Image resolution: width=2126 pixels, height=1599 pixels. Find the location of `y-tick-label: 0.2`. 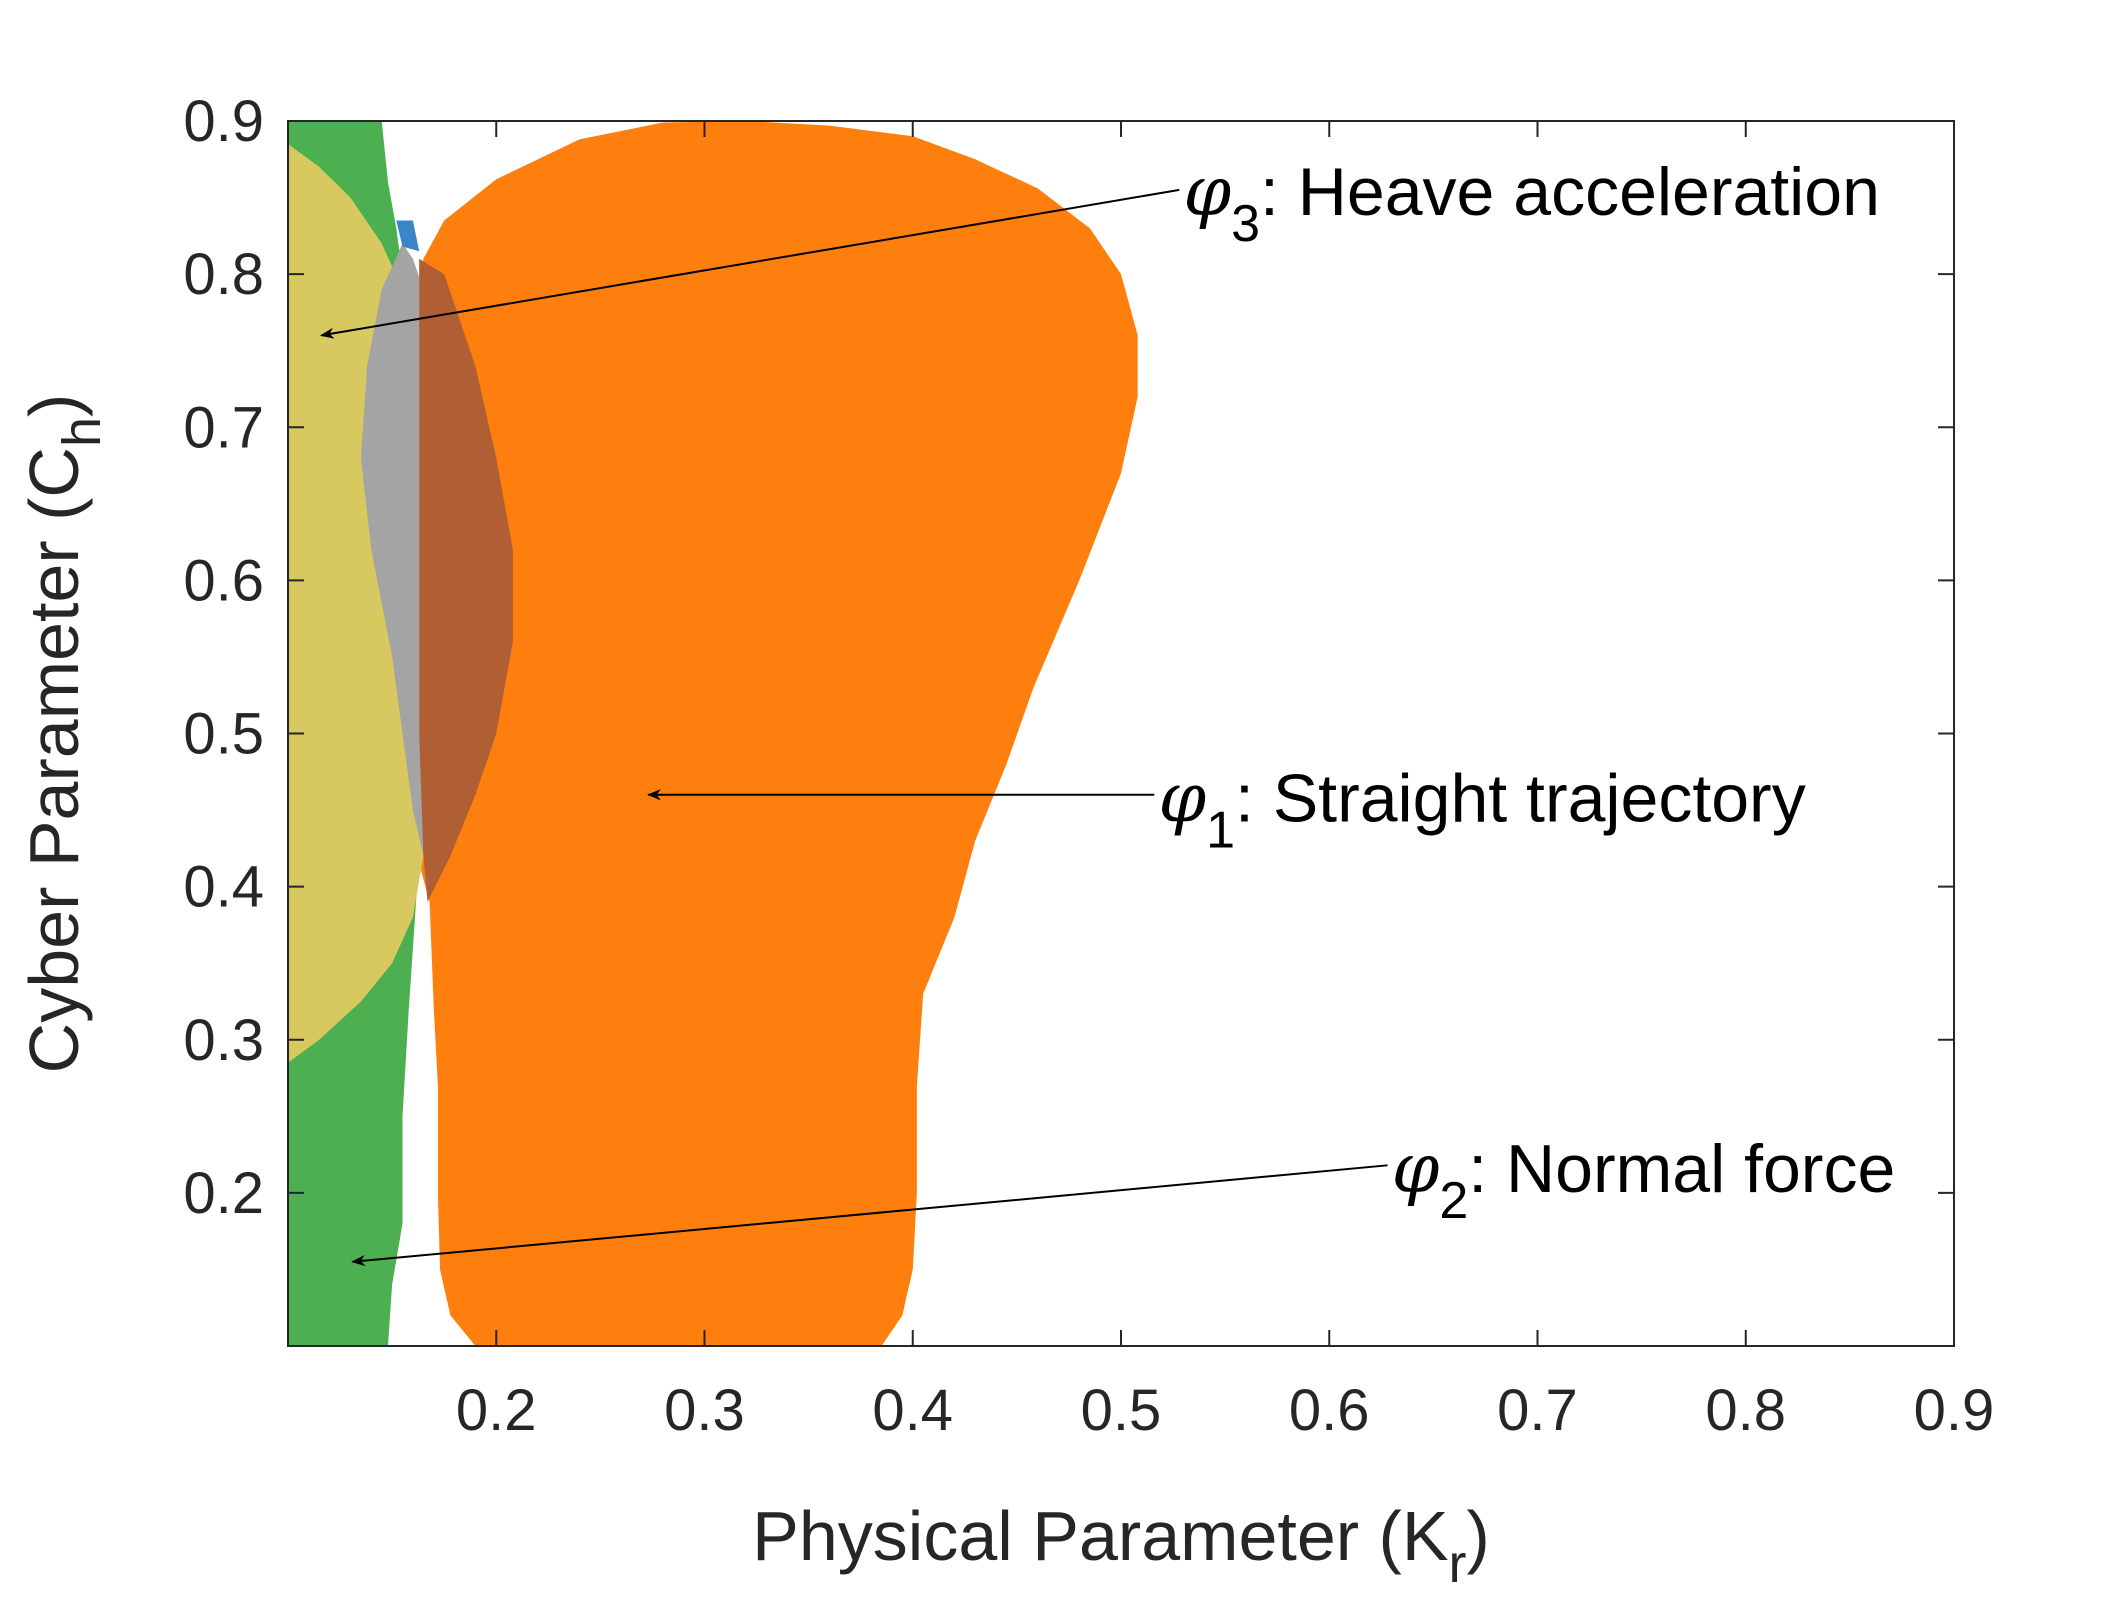

y-tick-label: 0.2 is located at coordinates (223, 1193).